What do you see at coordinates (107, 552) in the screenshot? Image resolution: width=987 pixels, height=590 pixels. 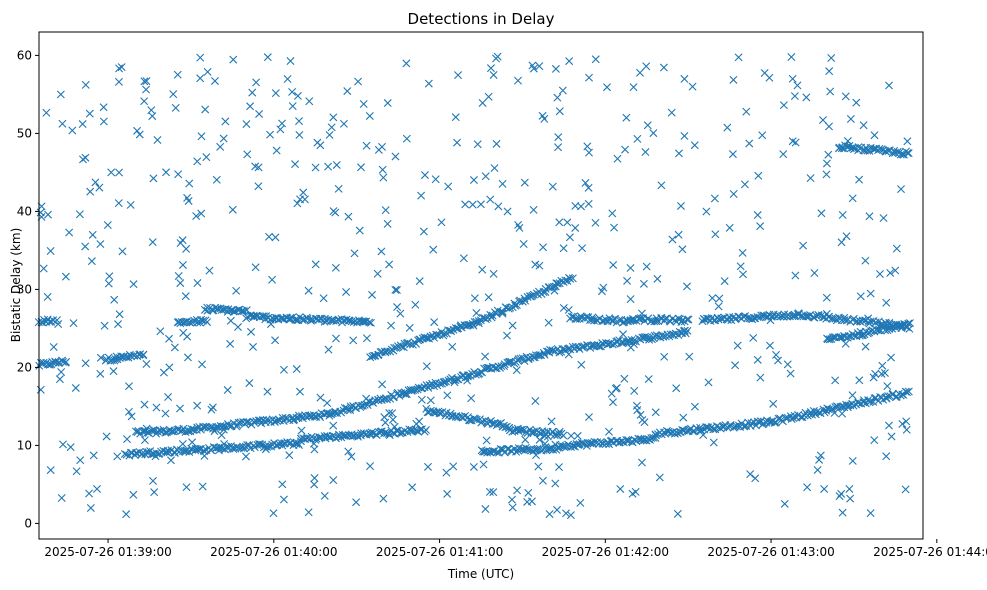 I see `x-tick-label: 2025-07-26 01:39:00` at bounding box center [107, 552].